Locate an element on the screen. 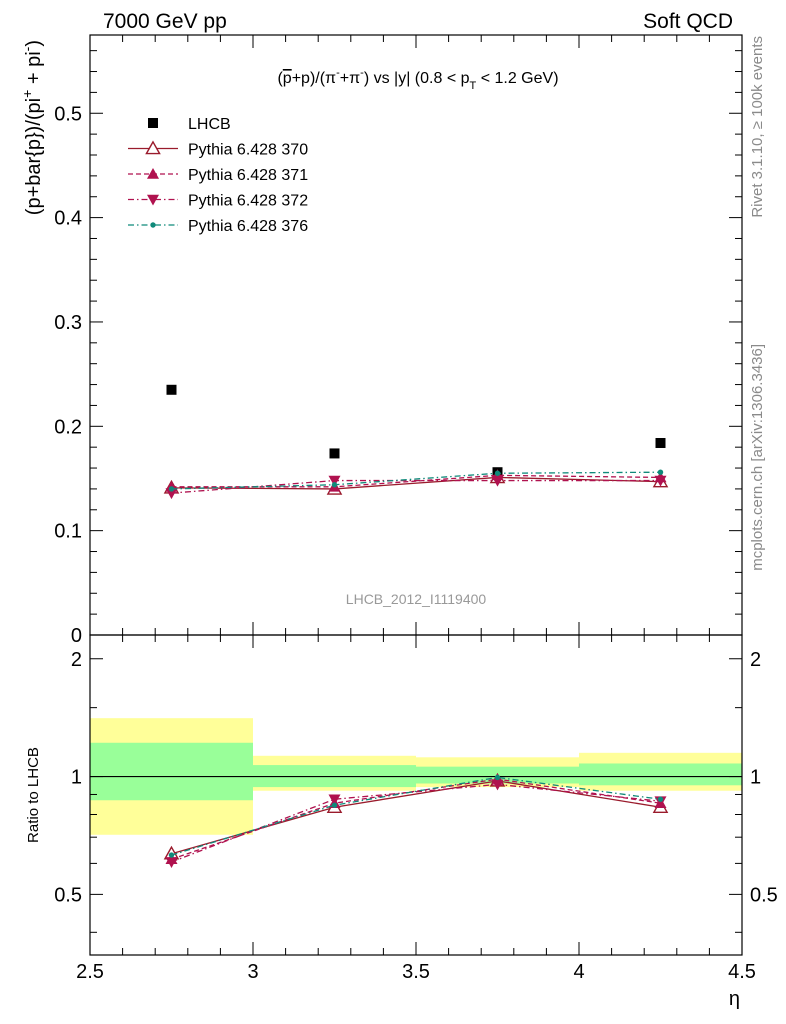 The image size is (786, 1024). ratio-x-tick-label: 3.5 is located at coordinates (416, 972).